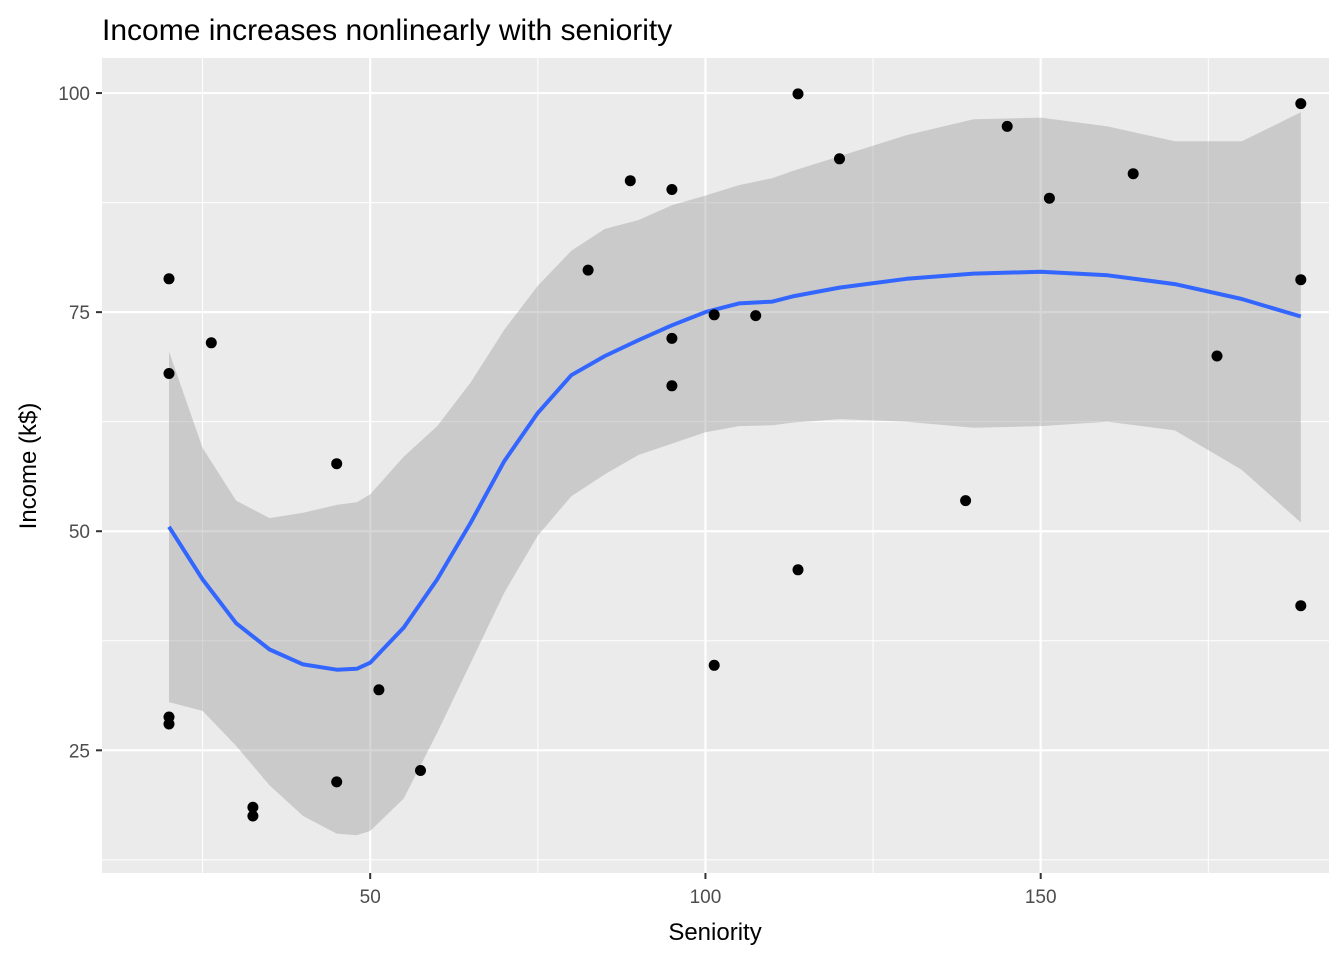 The width and height of the screenshot is (1344, 960). I want to click on y-axis-ticks: 25 50 75 100, so click(80, 423).